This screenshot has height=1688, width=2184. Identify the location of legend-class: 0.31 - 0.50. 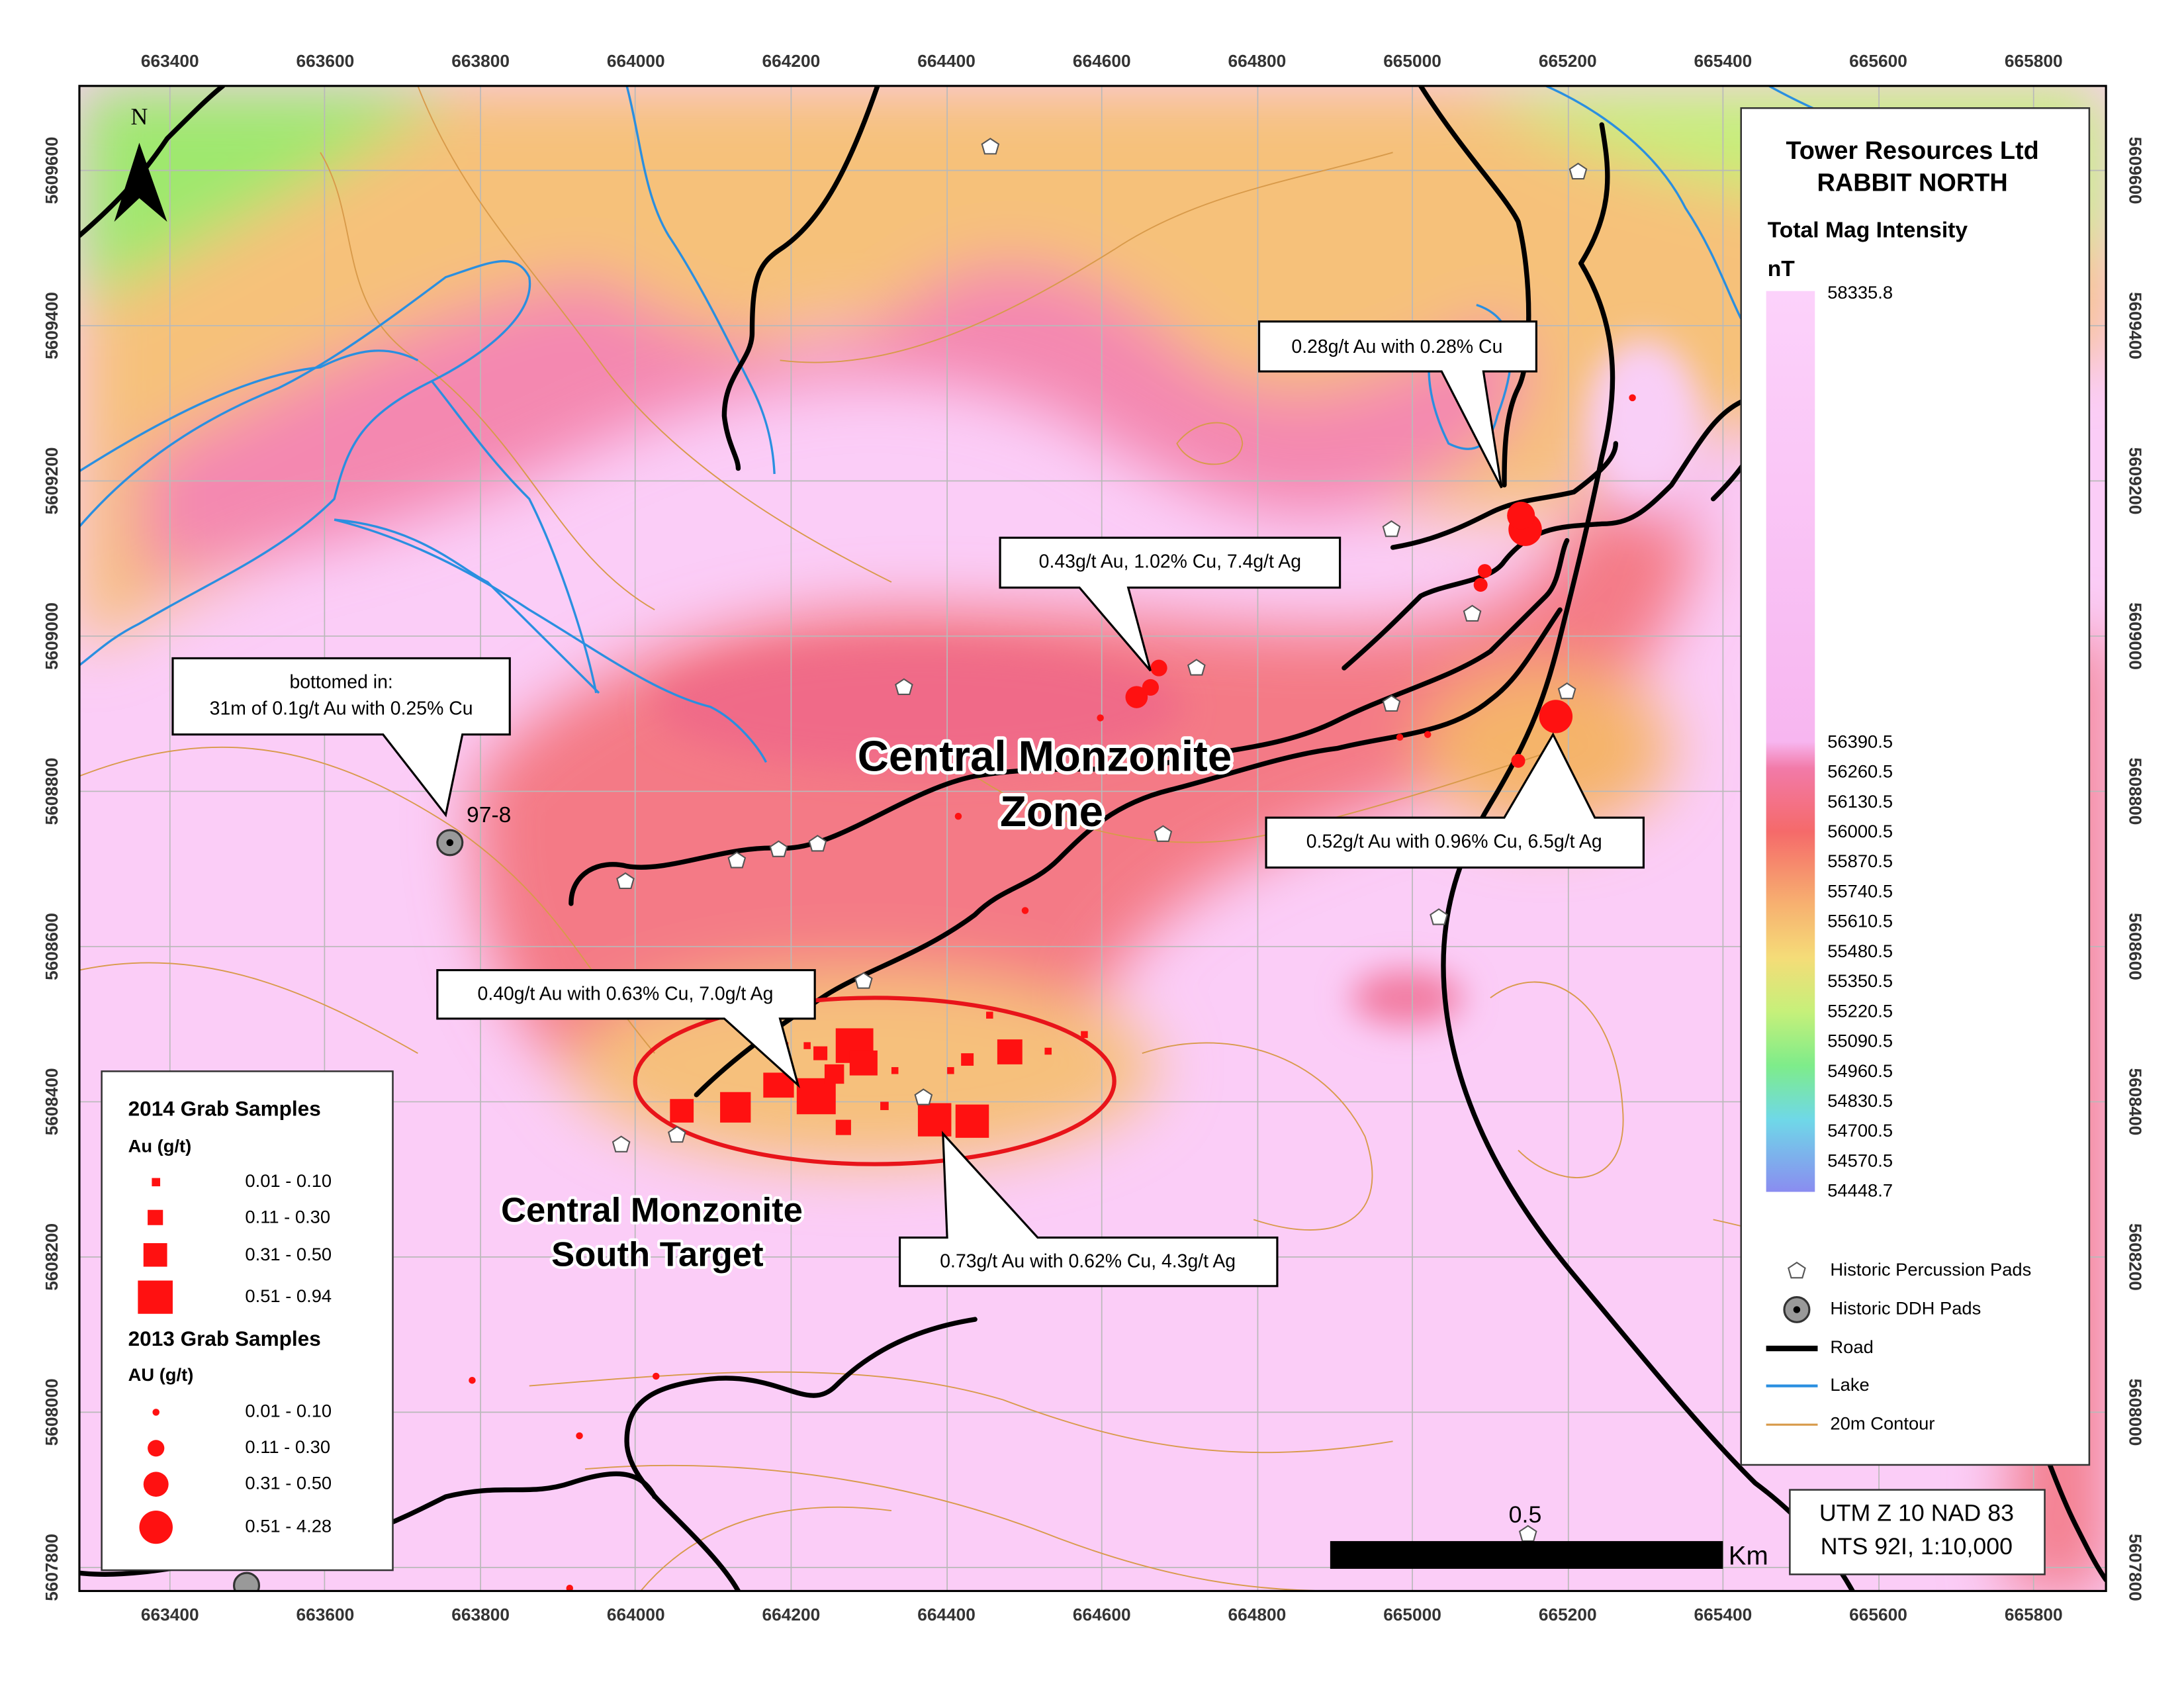
(288, 1254).